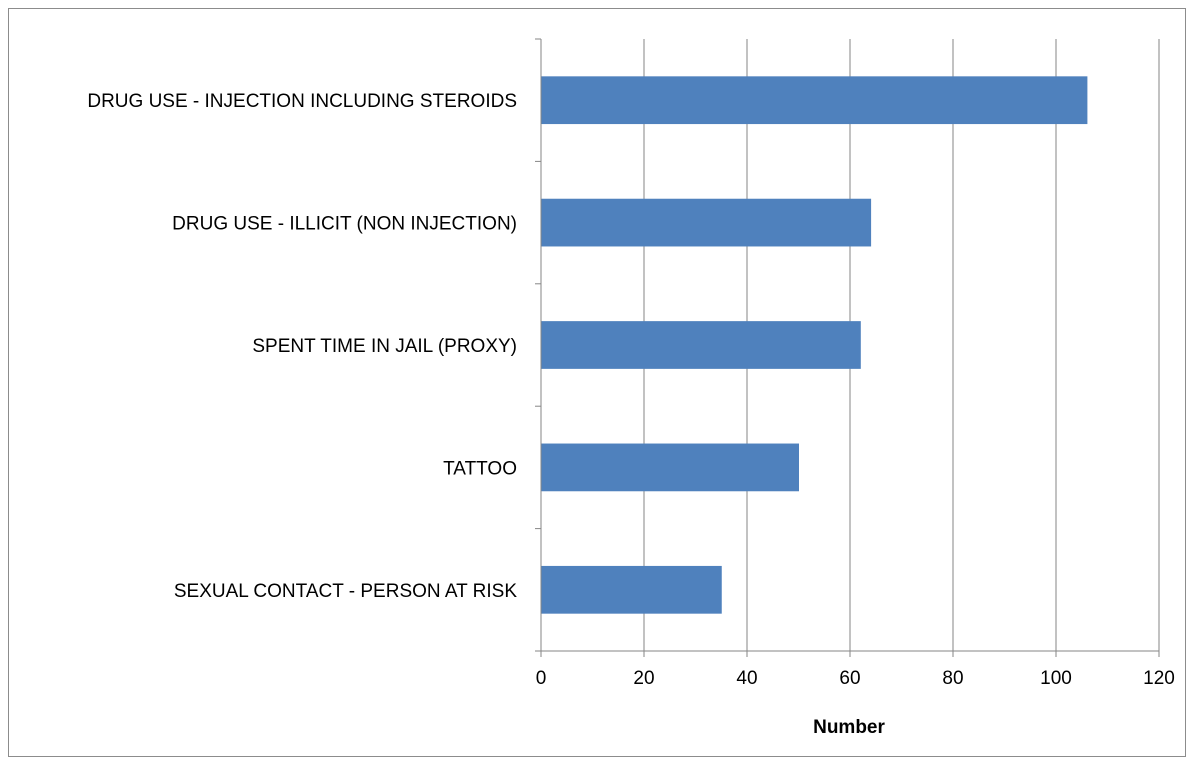 The image size is (1196, 767). What do you see at coordinates (746, 678) in the screenshot?
I see `x-tick-label: 40` at bounding box center [746, 678].